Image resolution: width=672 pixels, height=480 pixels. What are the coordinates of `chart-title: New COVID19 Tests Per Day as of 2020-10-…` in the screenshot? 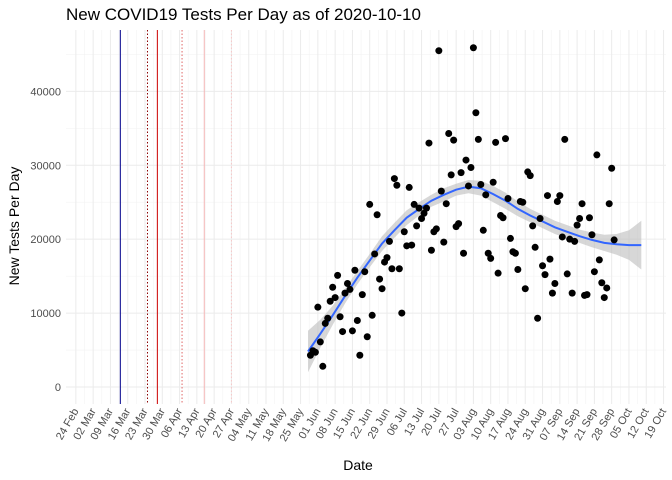 It's located at (243, 14).